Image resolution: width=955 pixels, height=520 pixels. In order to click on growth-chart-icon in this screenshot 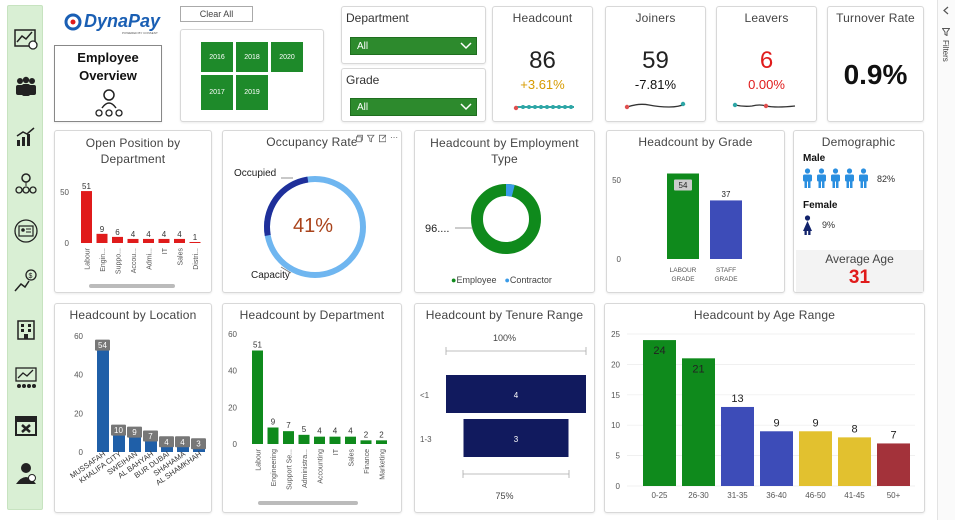, I will do `click(26, 137)`.